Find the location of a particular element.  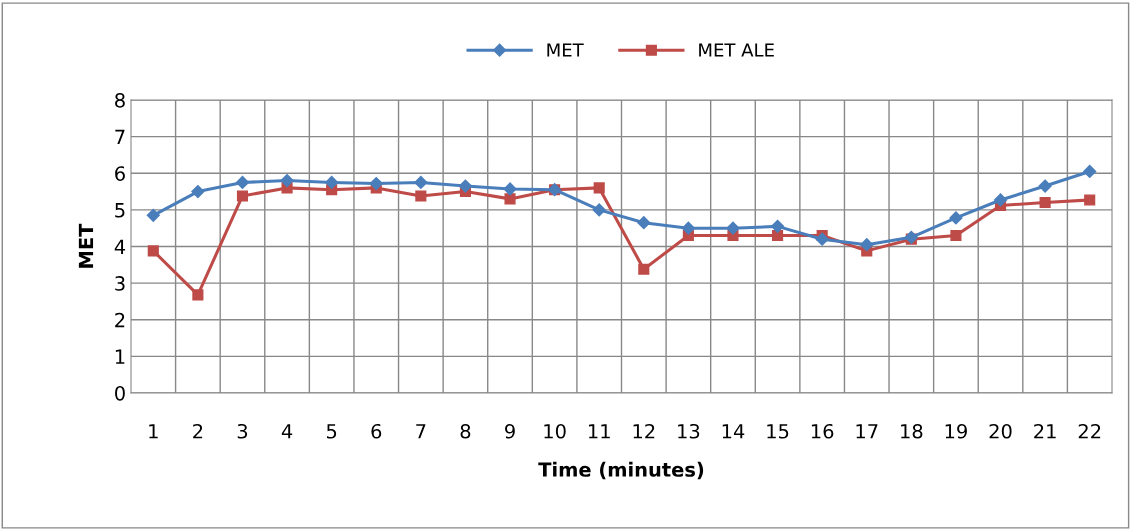

x-tick-label: 22 is located at coordinates (1089, 431).